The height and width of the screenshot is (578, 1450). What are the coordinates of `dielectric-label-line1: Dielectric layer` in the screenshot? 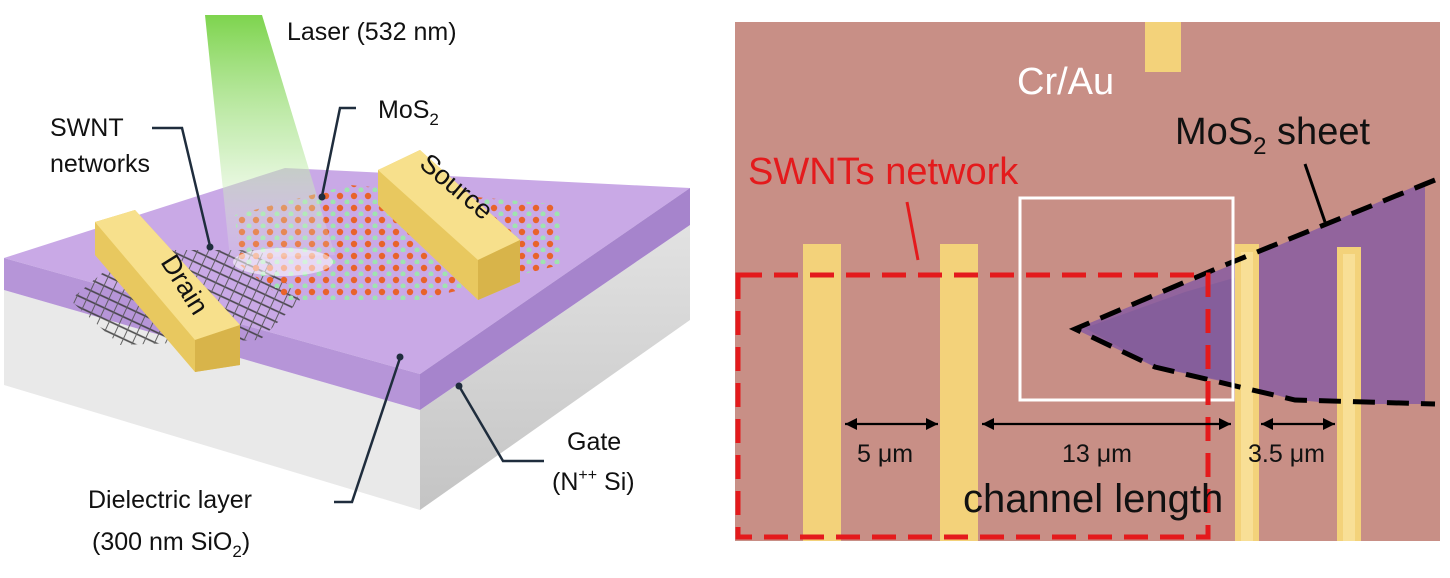 It's located at (170, 500).